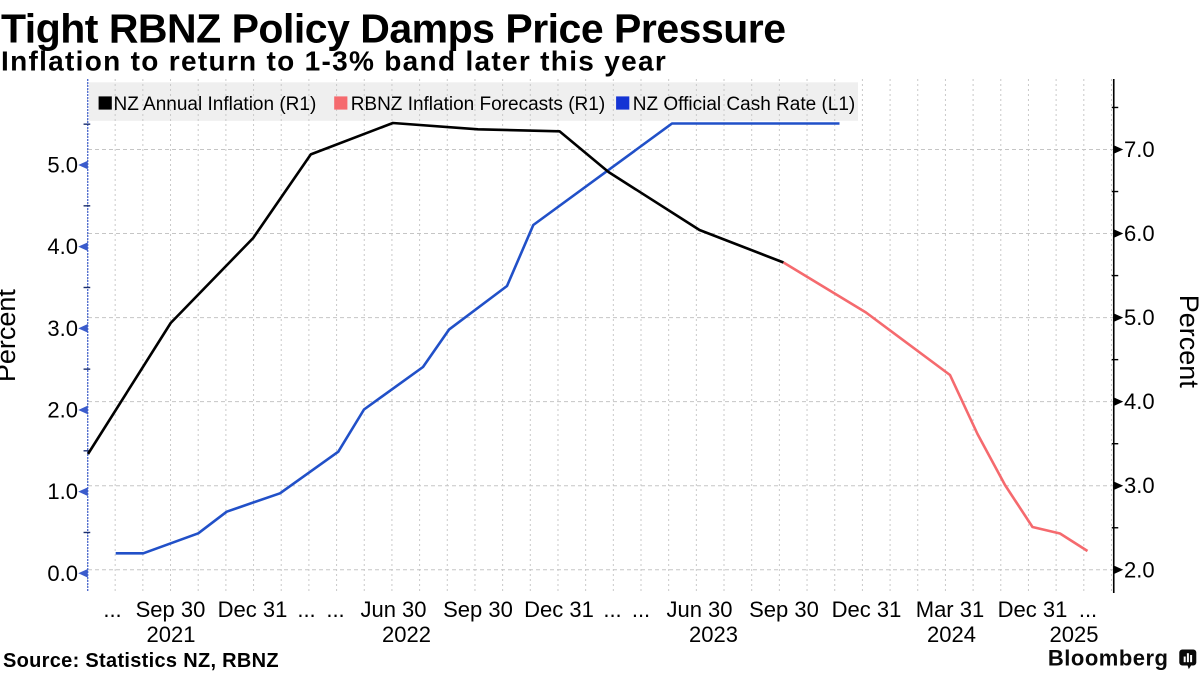  What do you see at coordinates (62, 573) in the screenshot?
I see `svg-text: 0.0` at bounding box center [62, 573].